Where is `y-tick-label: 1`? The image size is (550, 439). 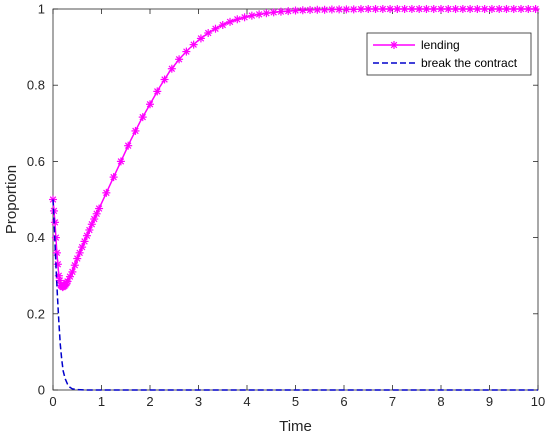 y-tick-label: 1 is located at coordinates (41, 9).